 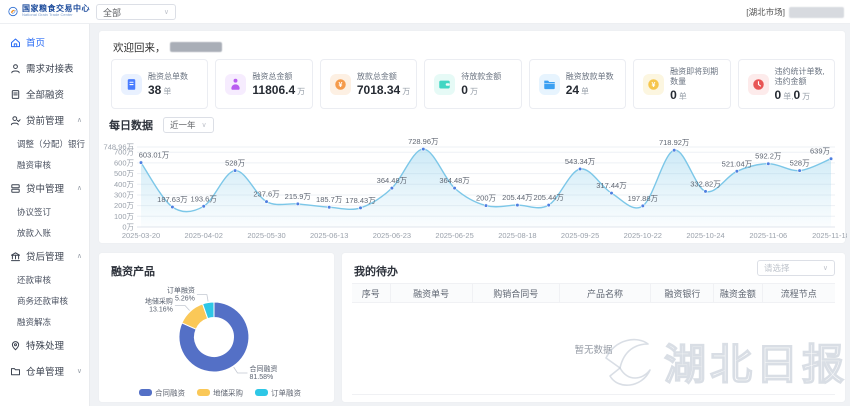 I want to click on sidebar-item-special-handling: 特殊处理, so click(x=44, y=345).